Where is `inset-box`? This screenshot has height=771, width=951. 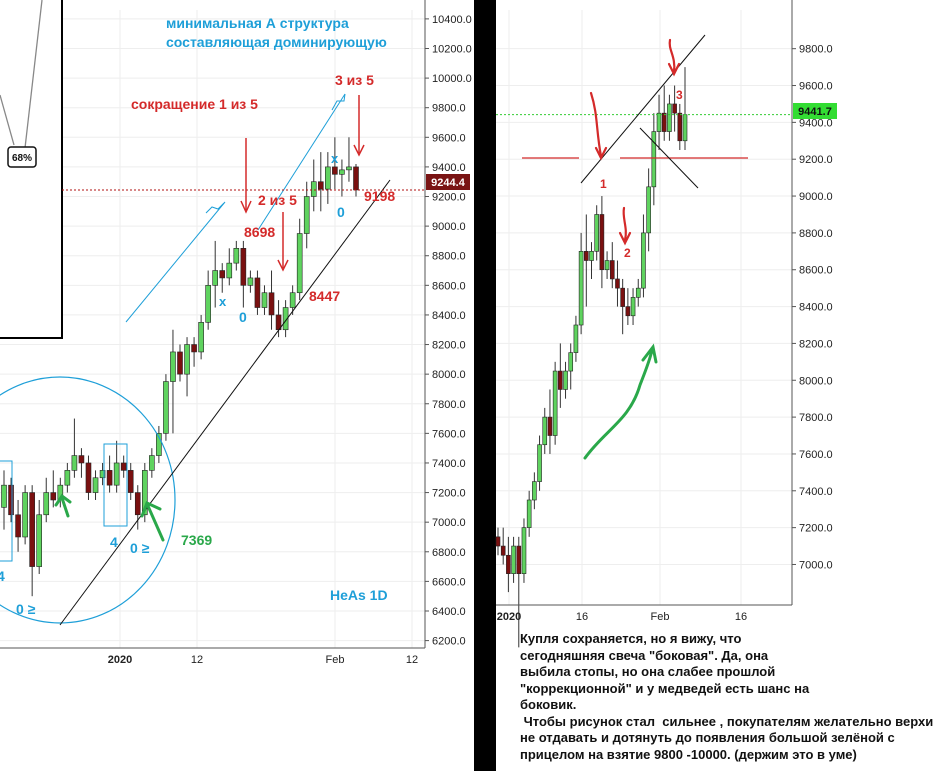 inset-box is located at coordinates (31, 169).